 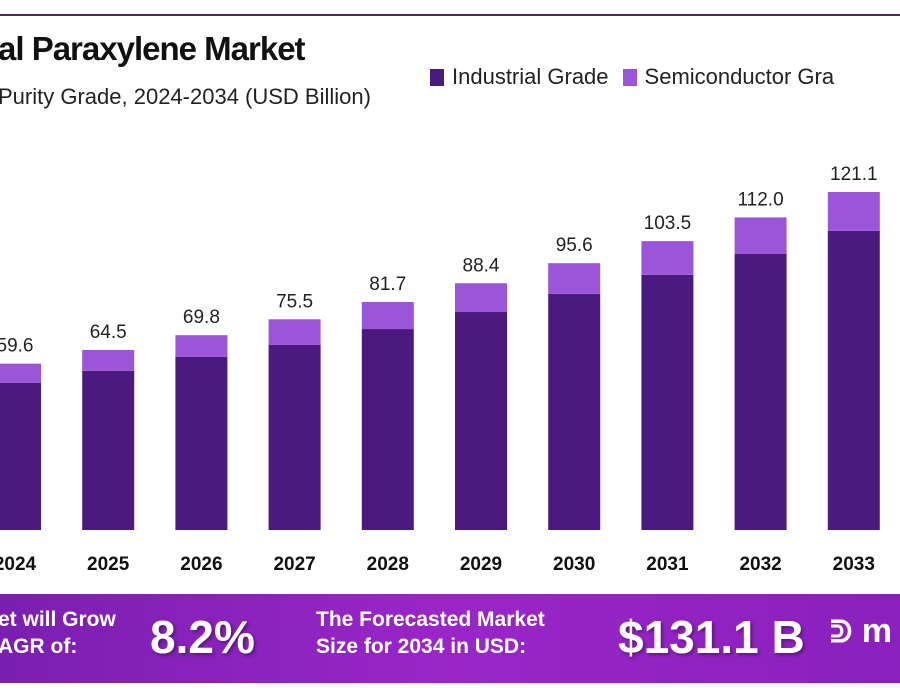 What do you see at coordinates (574, 411) in the screenshot?
I see `bar-industrial-2030` at bounding box center [574, 411].